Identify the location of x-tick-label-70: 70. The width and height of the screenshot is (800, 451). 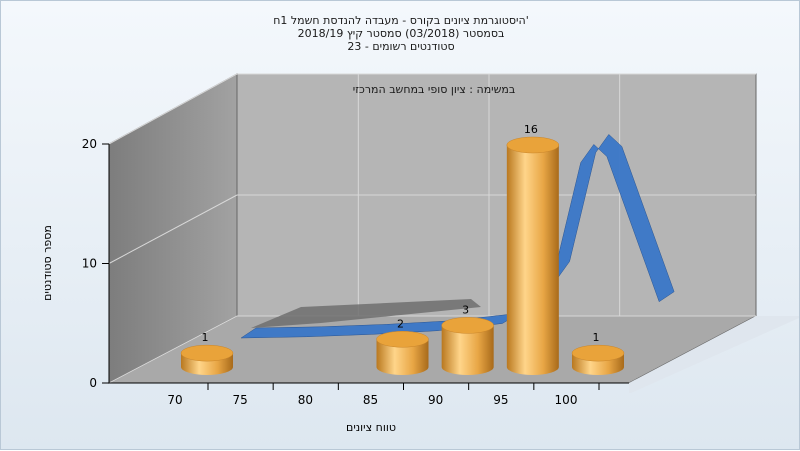
(174, 400).